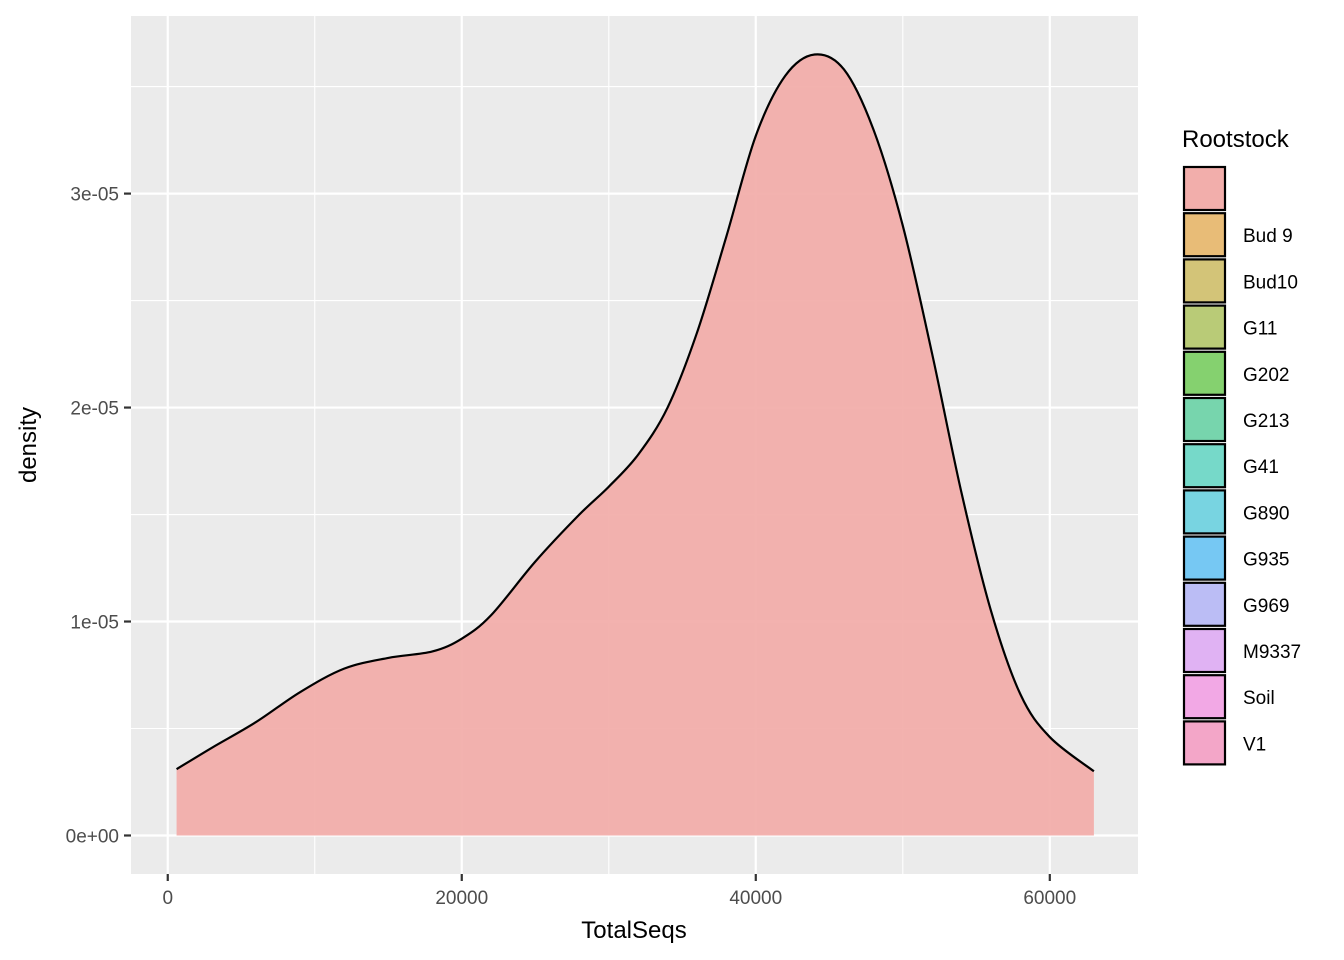 This screenshot has height=960, width=1344. I want to click on x-tick-label: 0, so click(167, 898).